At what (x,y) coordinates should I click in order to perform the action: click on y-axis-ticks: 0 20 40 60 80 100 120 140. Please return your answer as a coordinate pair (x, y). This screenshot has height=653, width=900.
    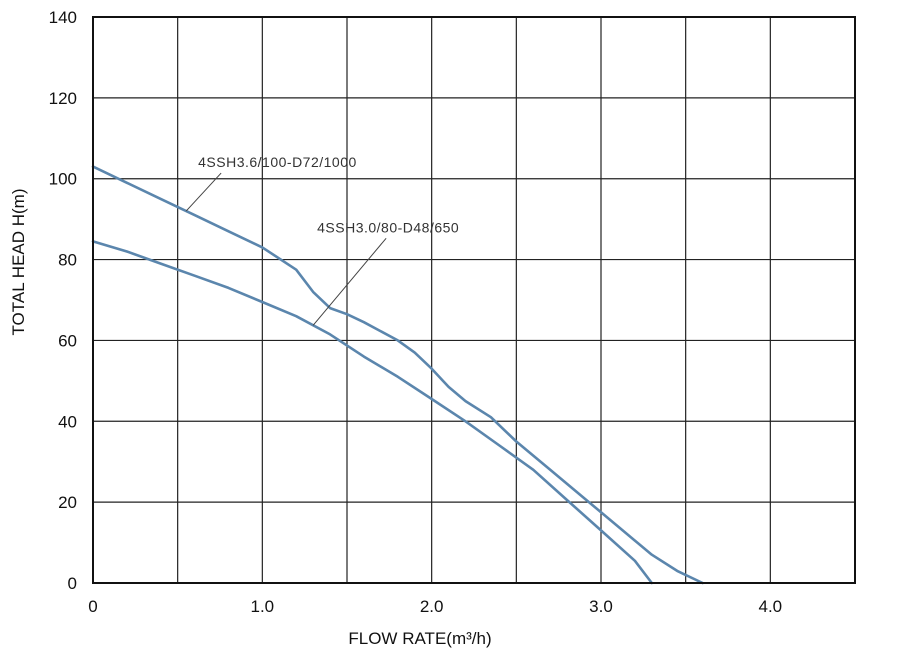
    Looking at the image, I should click on (63, 300).